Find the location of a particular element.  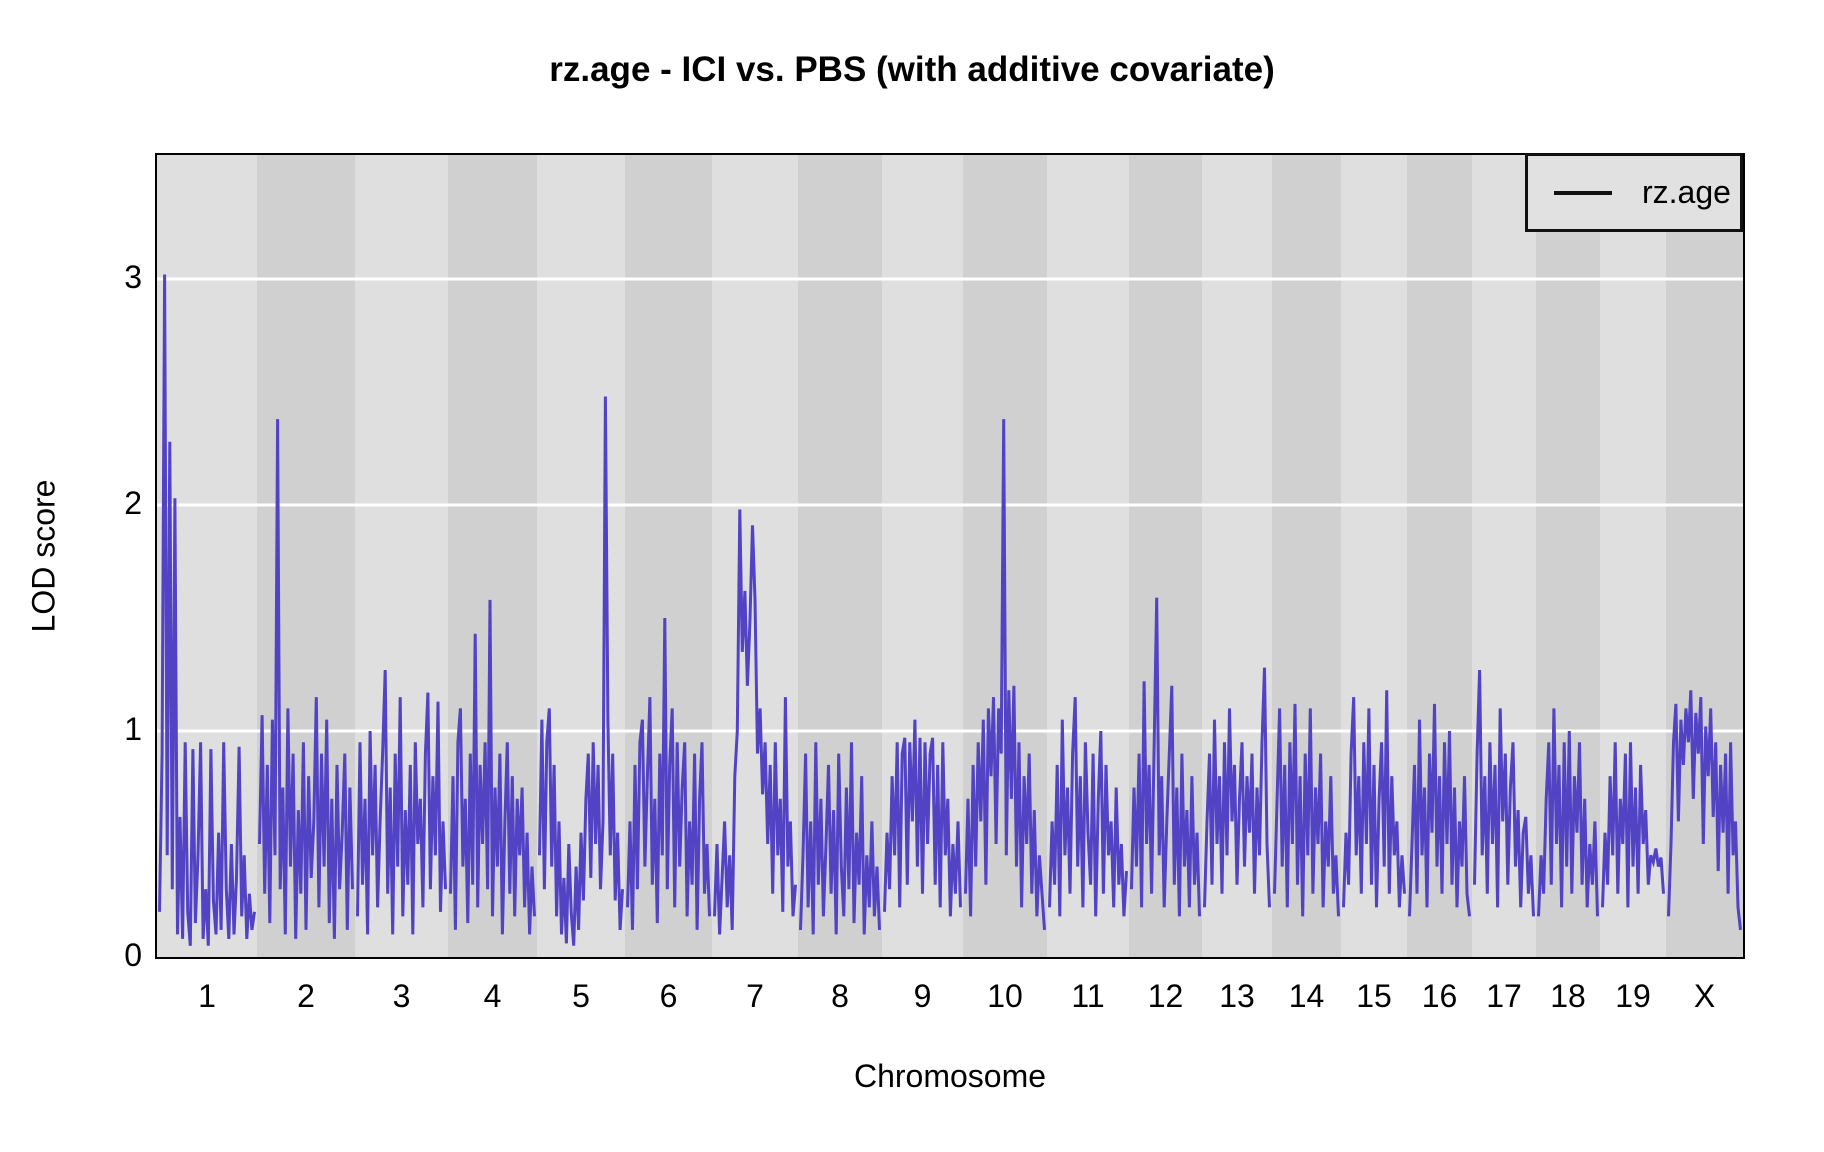

y-axis-title: LOD score is located at coordinates (43, 556).